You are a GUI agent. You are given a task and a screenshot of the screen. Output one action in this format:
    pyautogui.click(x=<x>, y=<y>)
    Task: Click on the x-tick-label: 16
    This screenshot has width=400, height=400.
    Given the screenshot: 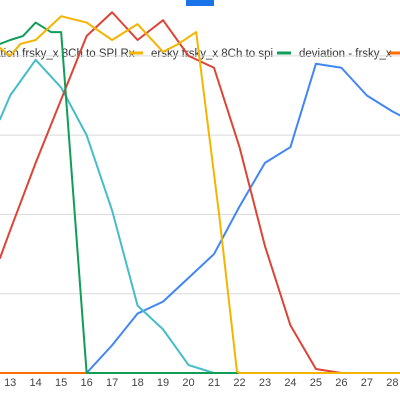 What is the action you would take?
    pyautogui.click(x=86, y=383)
    